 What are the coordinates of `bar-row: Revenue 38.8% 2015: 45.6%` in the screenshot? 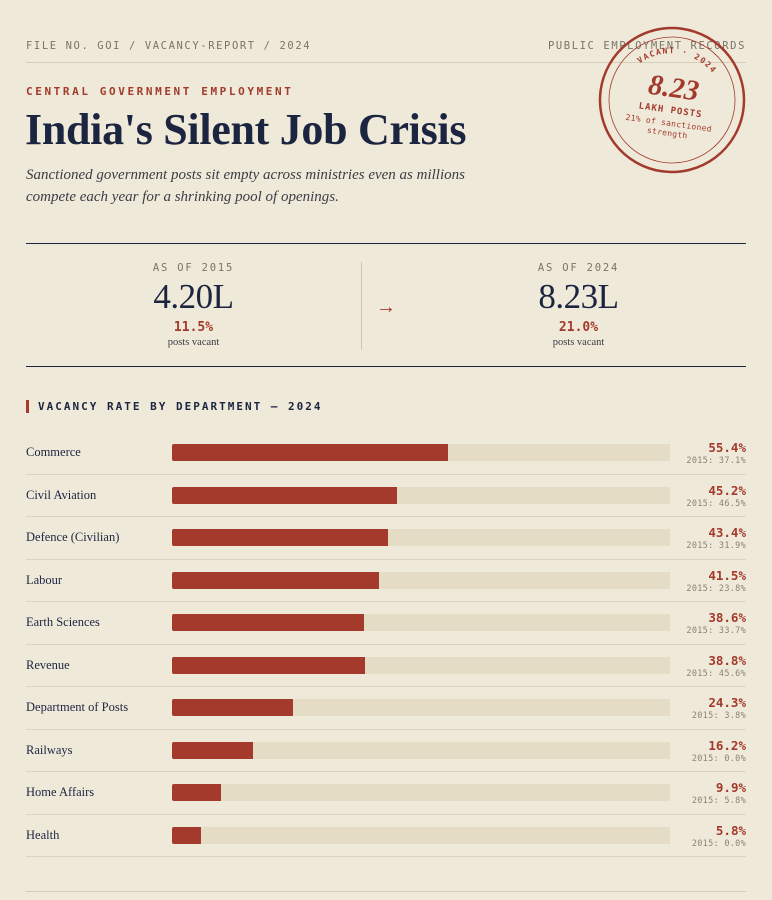 It's located at (386, 666).